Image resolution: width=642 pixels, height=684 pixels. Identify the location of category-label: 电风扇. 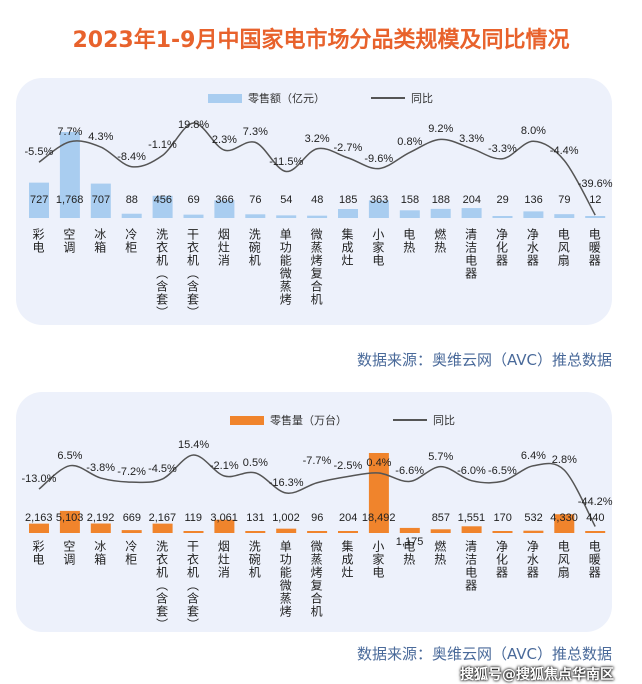
(563, 247).